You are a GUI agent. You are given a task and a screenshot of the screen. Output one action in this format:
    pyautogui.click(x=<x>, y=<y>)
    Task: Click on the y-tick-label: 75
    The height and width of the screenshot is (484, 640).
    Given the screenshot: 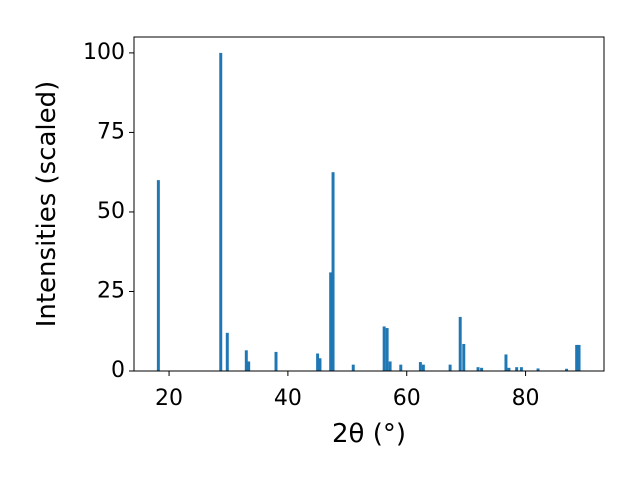 What is the action you would take?
    pyautogui.click(x=111, y=131)
    